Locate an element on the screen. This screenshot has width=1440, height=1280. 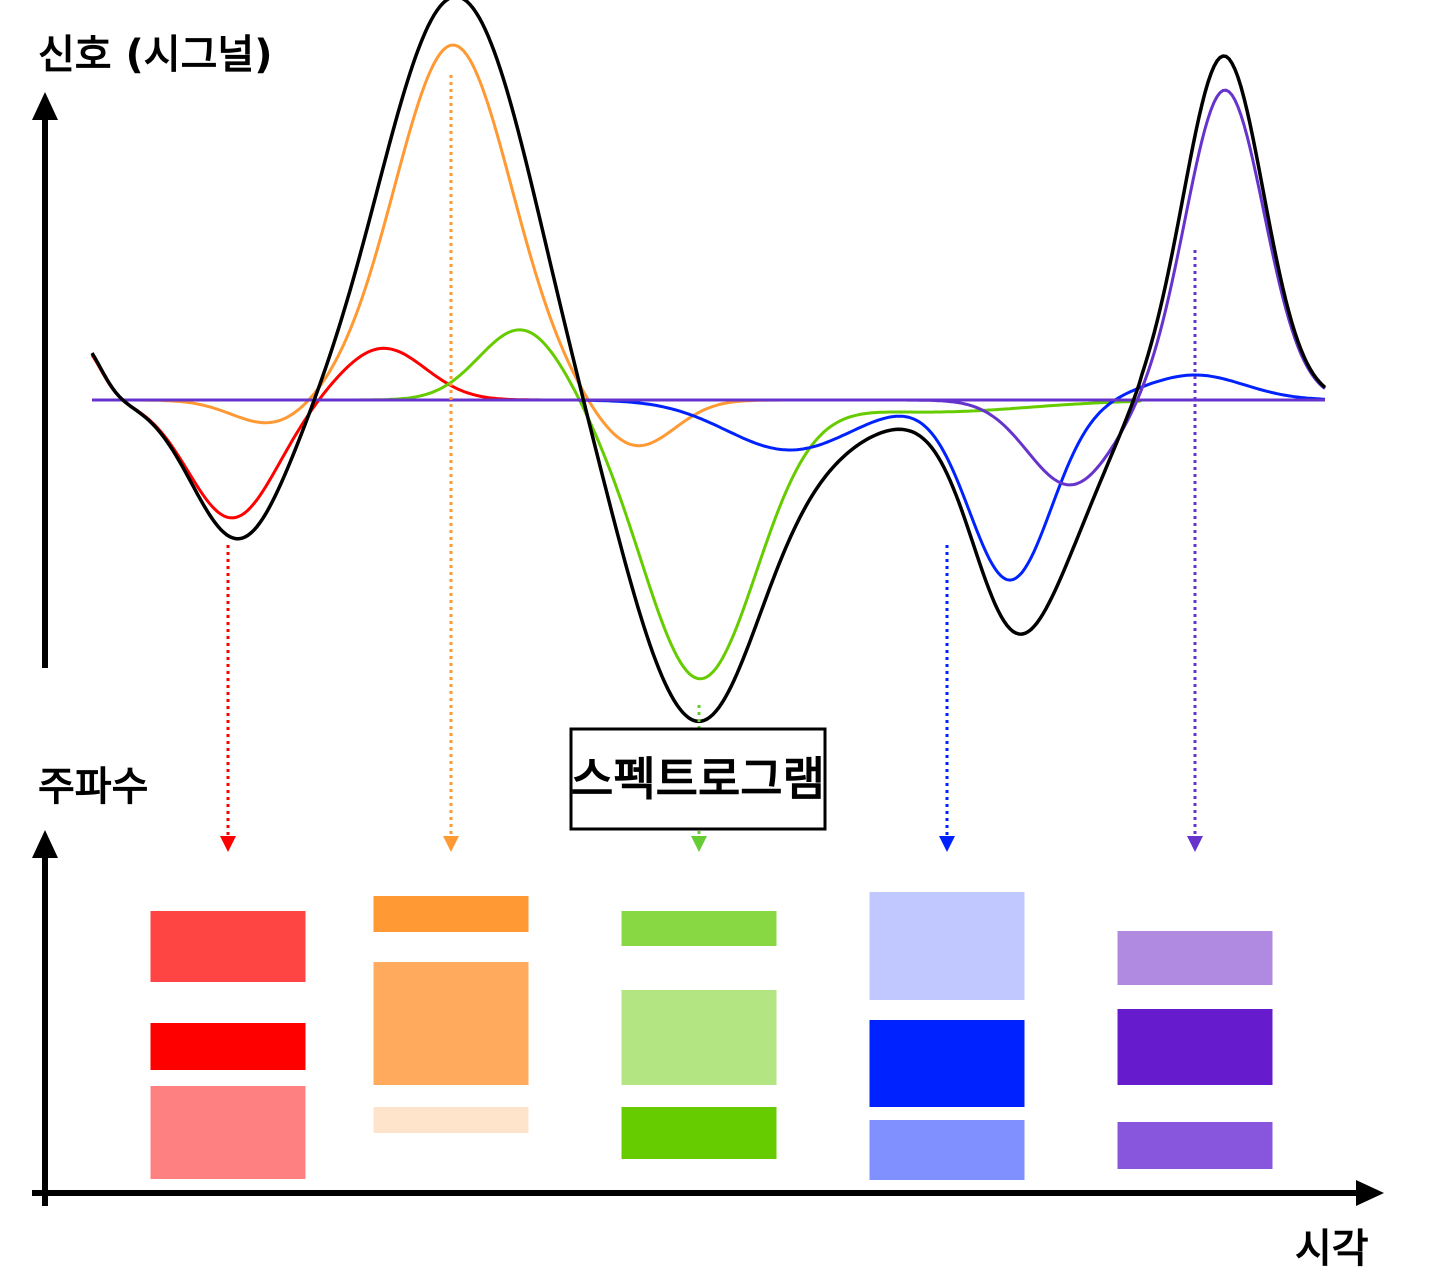
orange-drop-arrowhead is located at coordinates (451, 844).